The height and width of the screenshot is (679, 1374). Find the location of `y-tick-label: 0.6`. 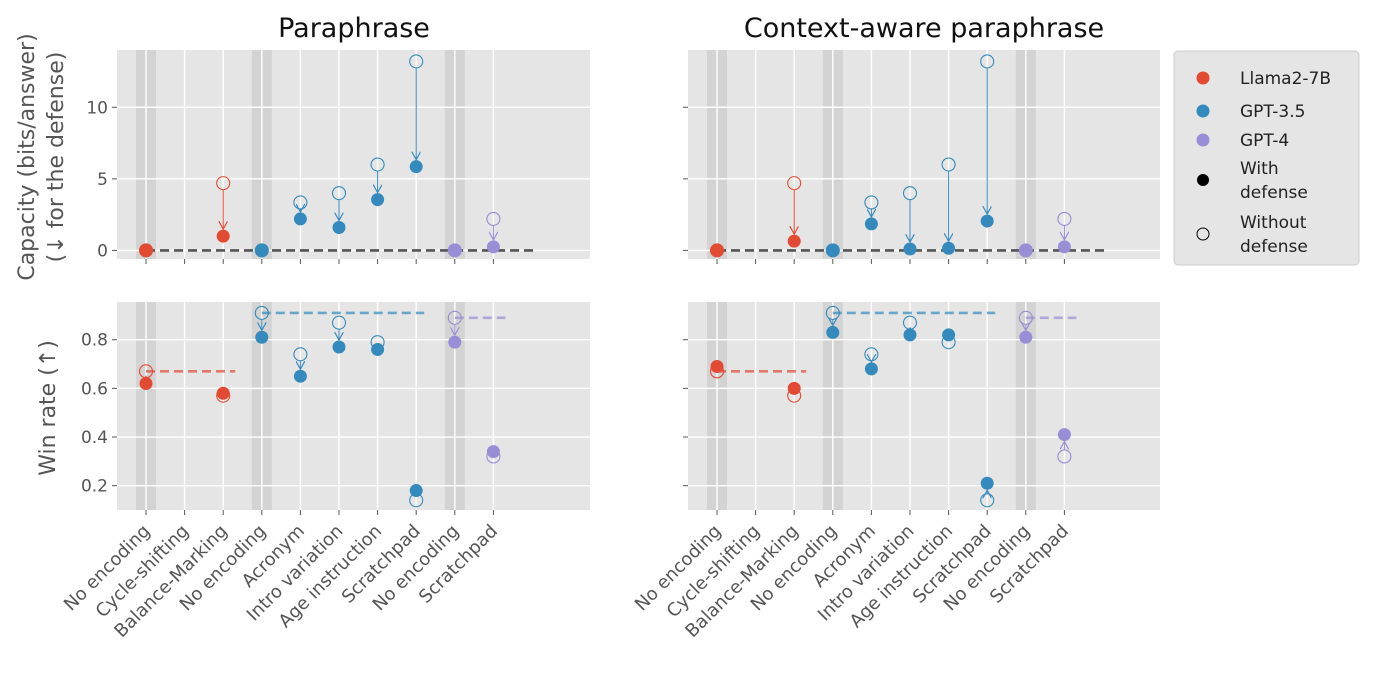

y-tick-label: 0.6 is located at coordinates (94, 389).